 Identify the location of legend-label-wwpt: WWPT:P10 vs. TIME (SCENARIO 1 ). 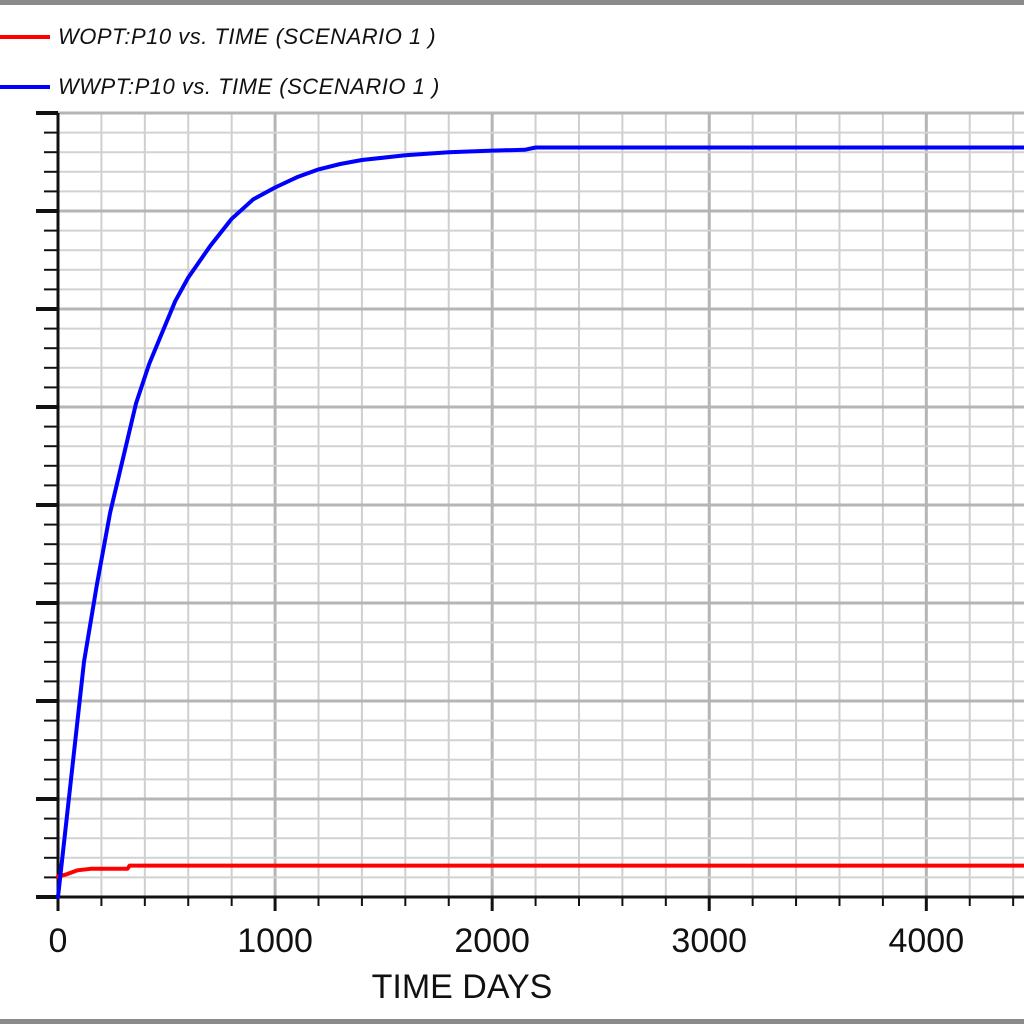
(249, 86).